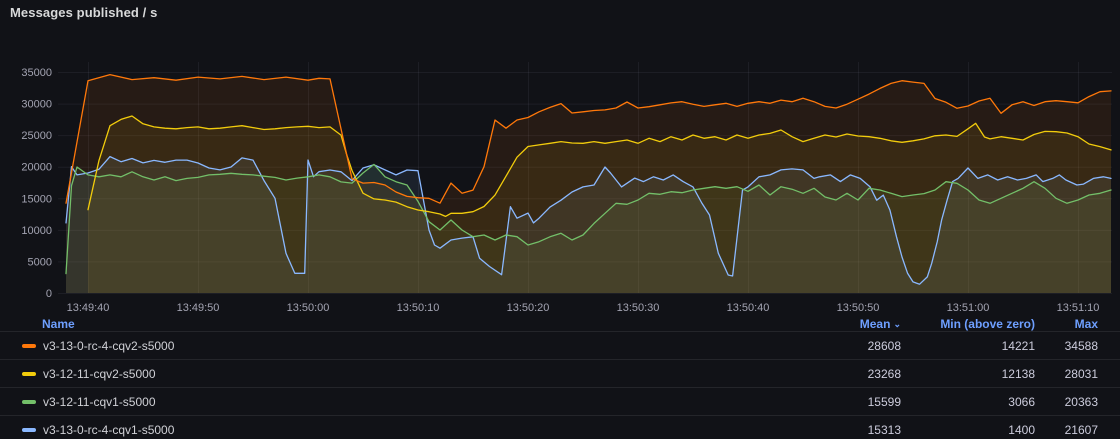 This screenshot has width=1120, height=439. Describe the element at coordinates (858, 308) in the screenshot. I see `x-axis-label: 13:50:50` at that location.